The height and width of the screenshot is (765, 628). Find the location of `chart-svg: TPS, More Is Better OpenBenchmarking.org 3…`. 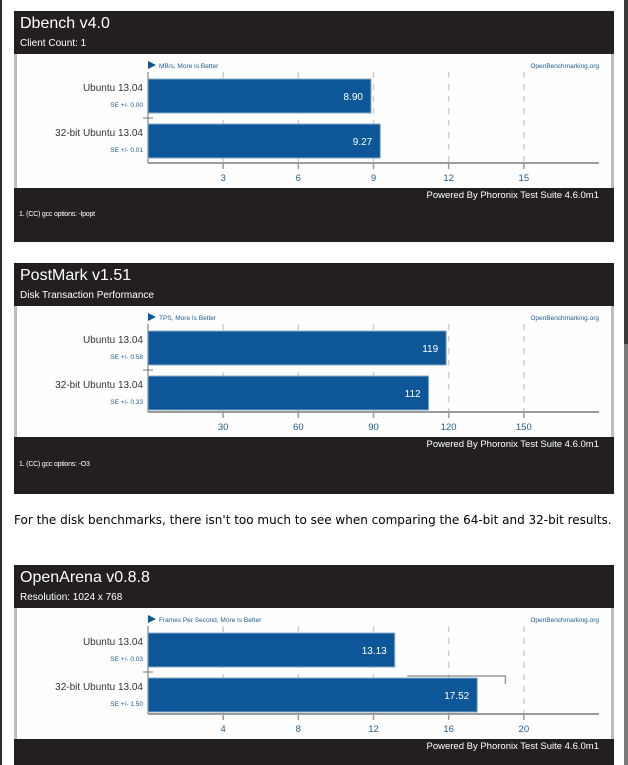

chart-svg: TPS, More Is Better OpenBenchmarking.org 3… is located at coordinates (327, 373).